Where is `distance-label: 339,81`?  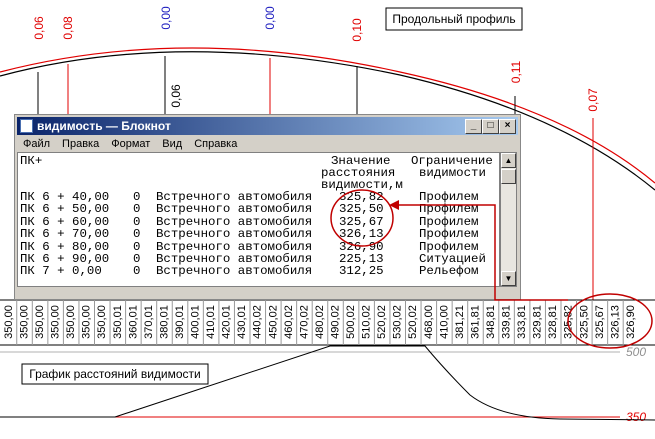
distance-label: 339,81 is located at coordinates (507, 322).